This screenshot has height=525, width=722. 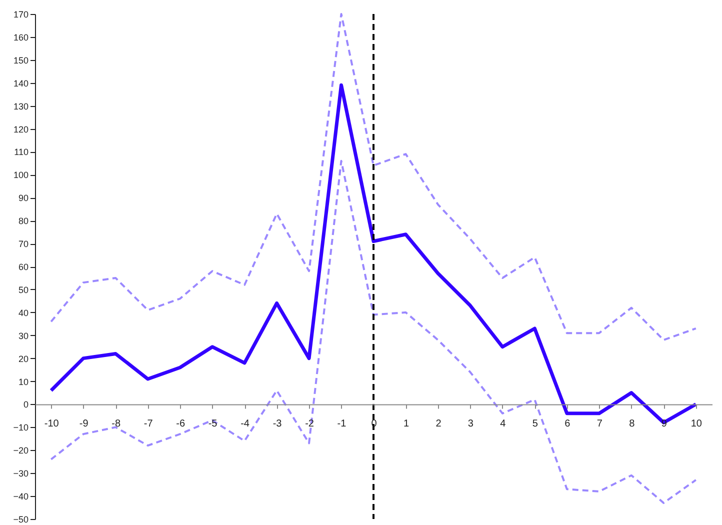 What do you see at coordinates (20, 497) in the screenshot?
I see `y-tick-label: −40` at bounding box center [20, 497].